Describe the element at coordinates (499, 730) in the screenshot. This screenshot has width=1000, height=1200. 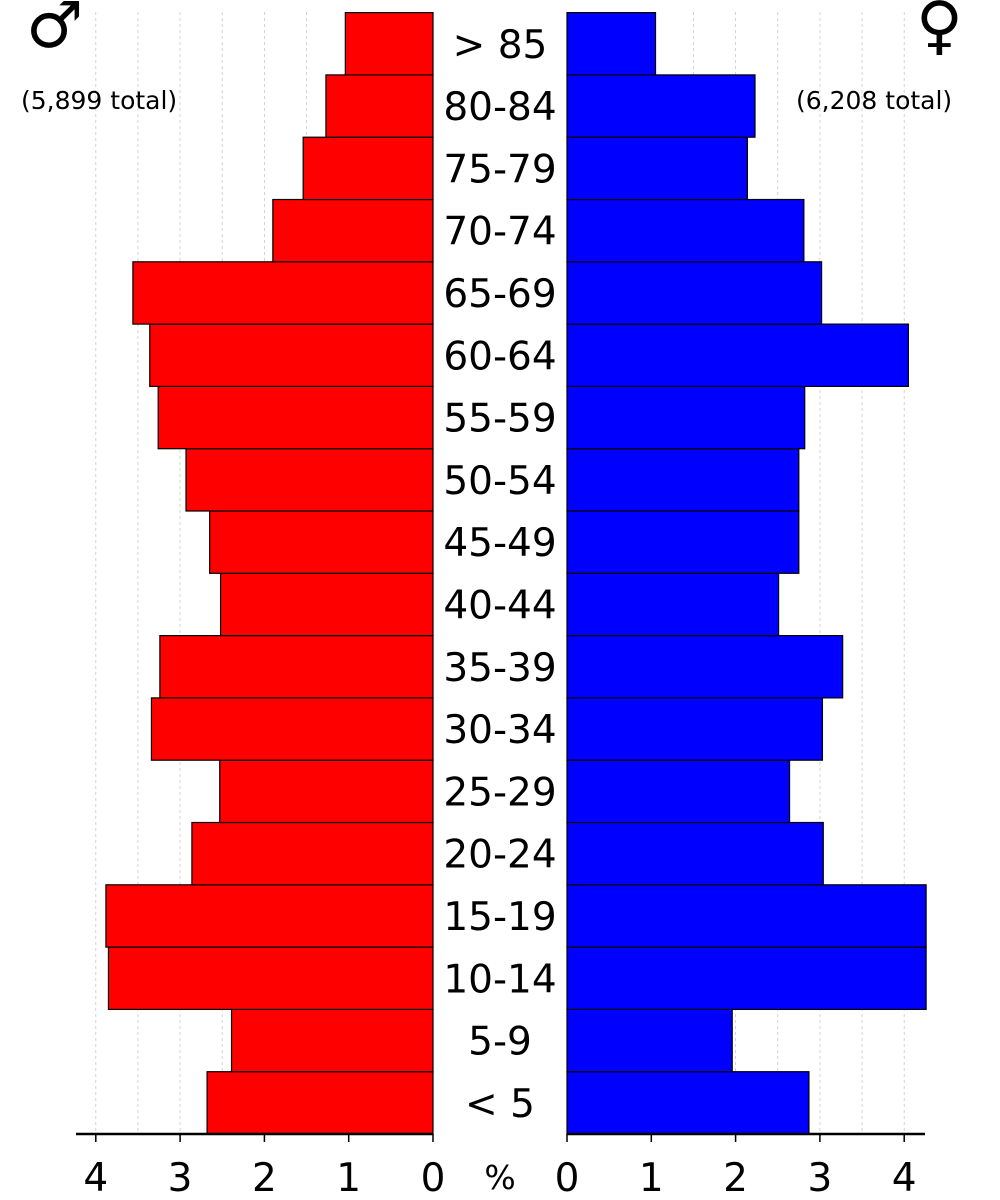
I see `age-group-label: 30-34` at that location.